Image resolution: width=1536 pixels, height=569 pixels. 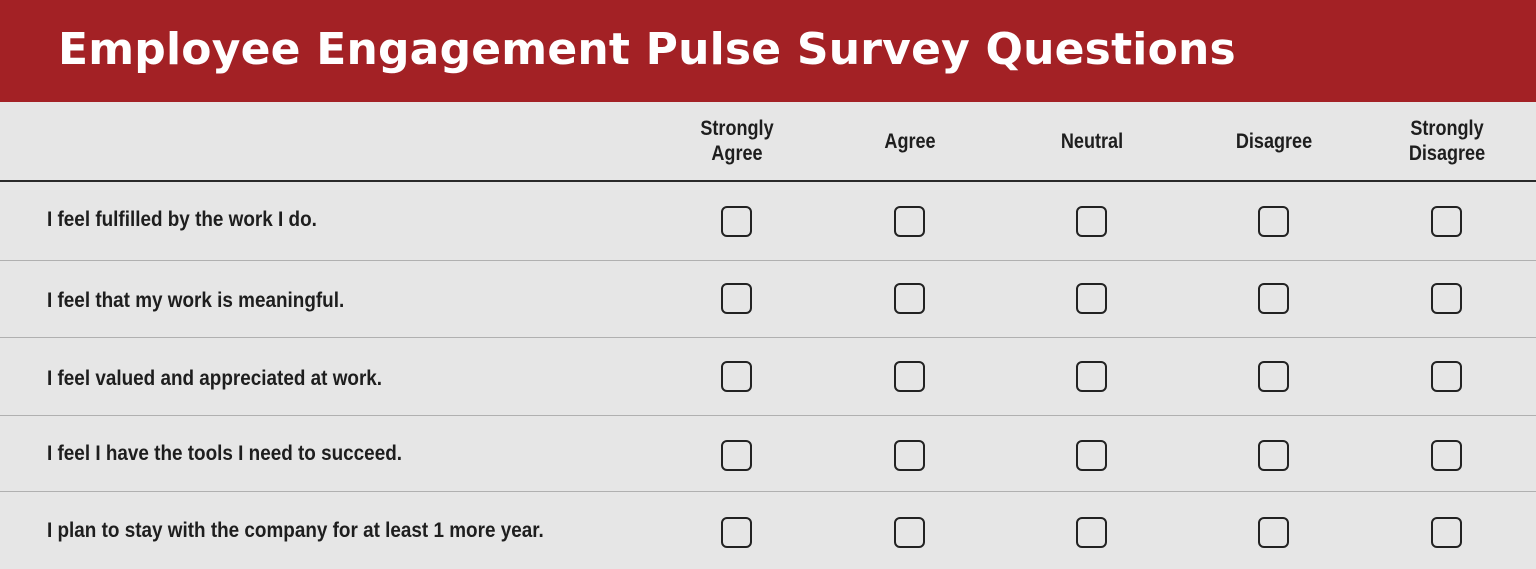 What do you see at coordinates (196, 300) in the screenshot?
I see `question-text: I feel that my work is meaningful.` at bounding box center [196, 300].